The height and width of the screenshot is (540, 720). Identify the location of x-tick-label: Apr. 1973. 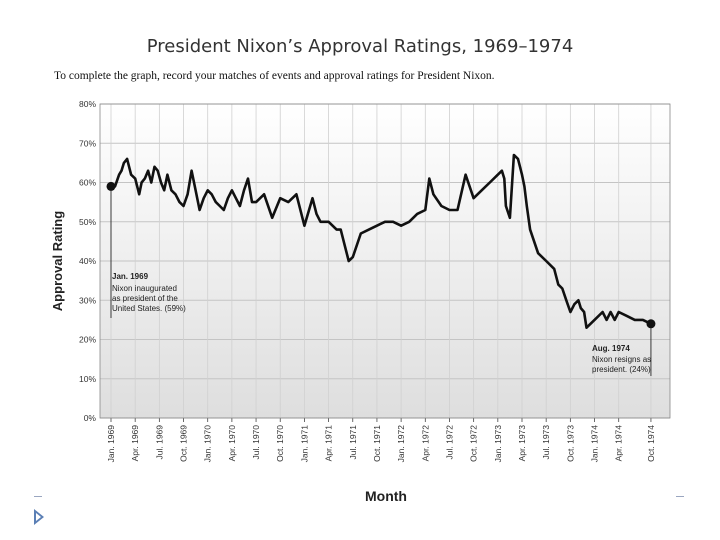
(522, 443).